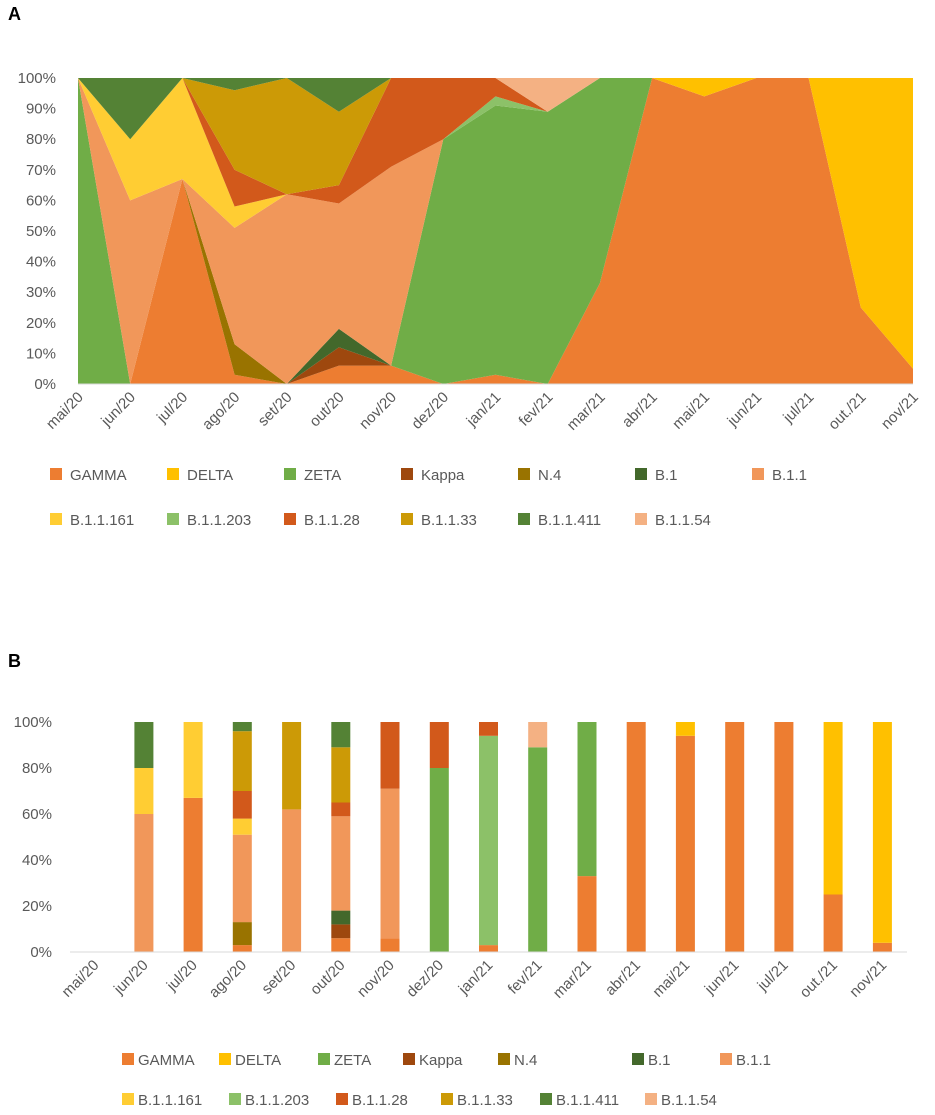 The height and width of the screenshot is (1115, 935). What do you see at coordinates (868, 979) in the screenshot?
I see `x-tick-label: nov/21` at bounding box center [868, 979].